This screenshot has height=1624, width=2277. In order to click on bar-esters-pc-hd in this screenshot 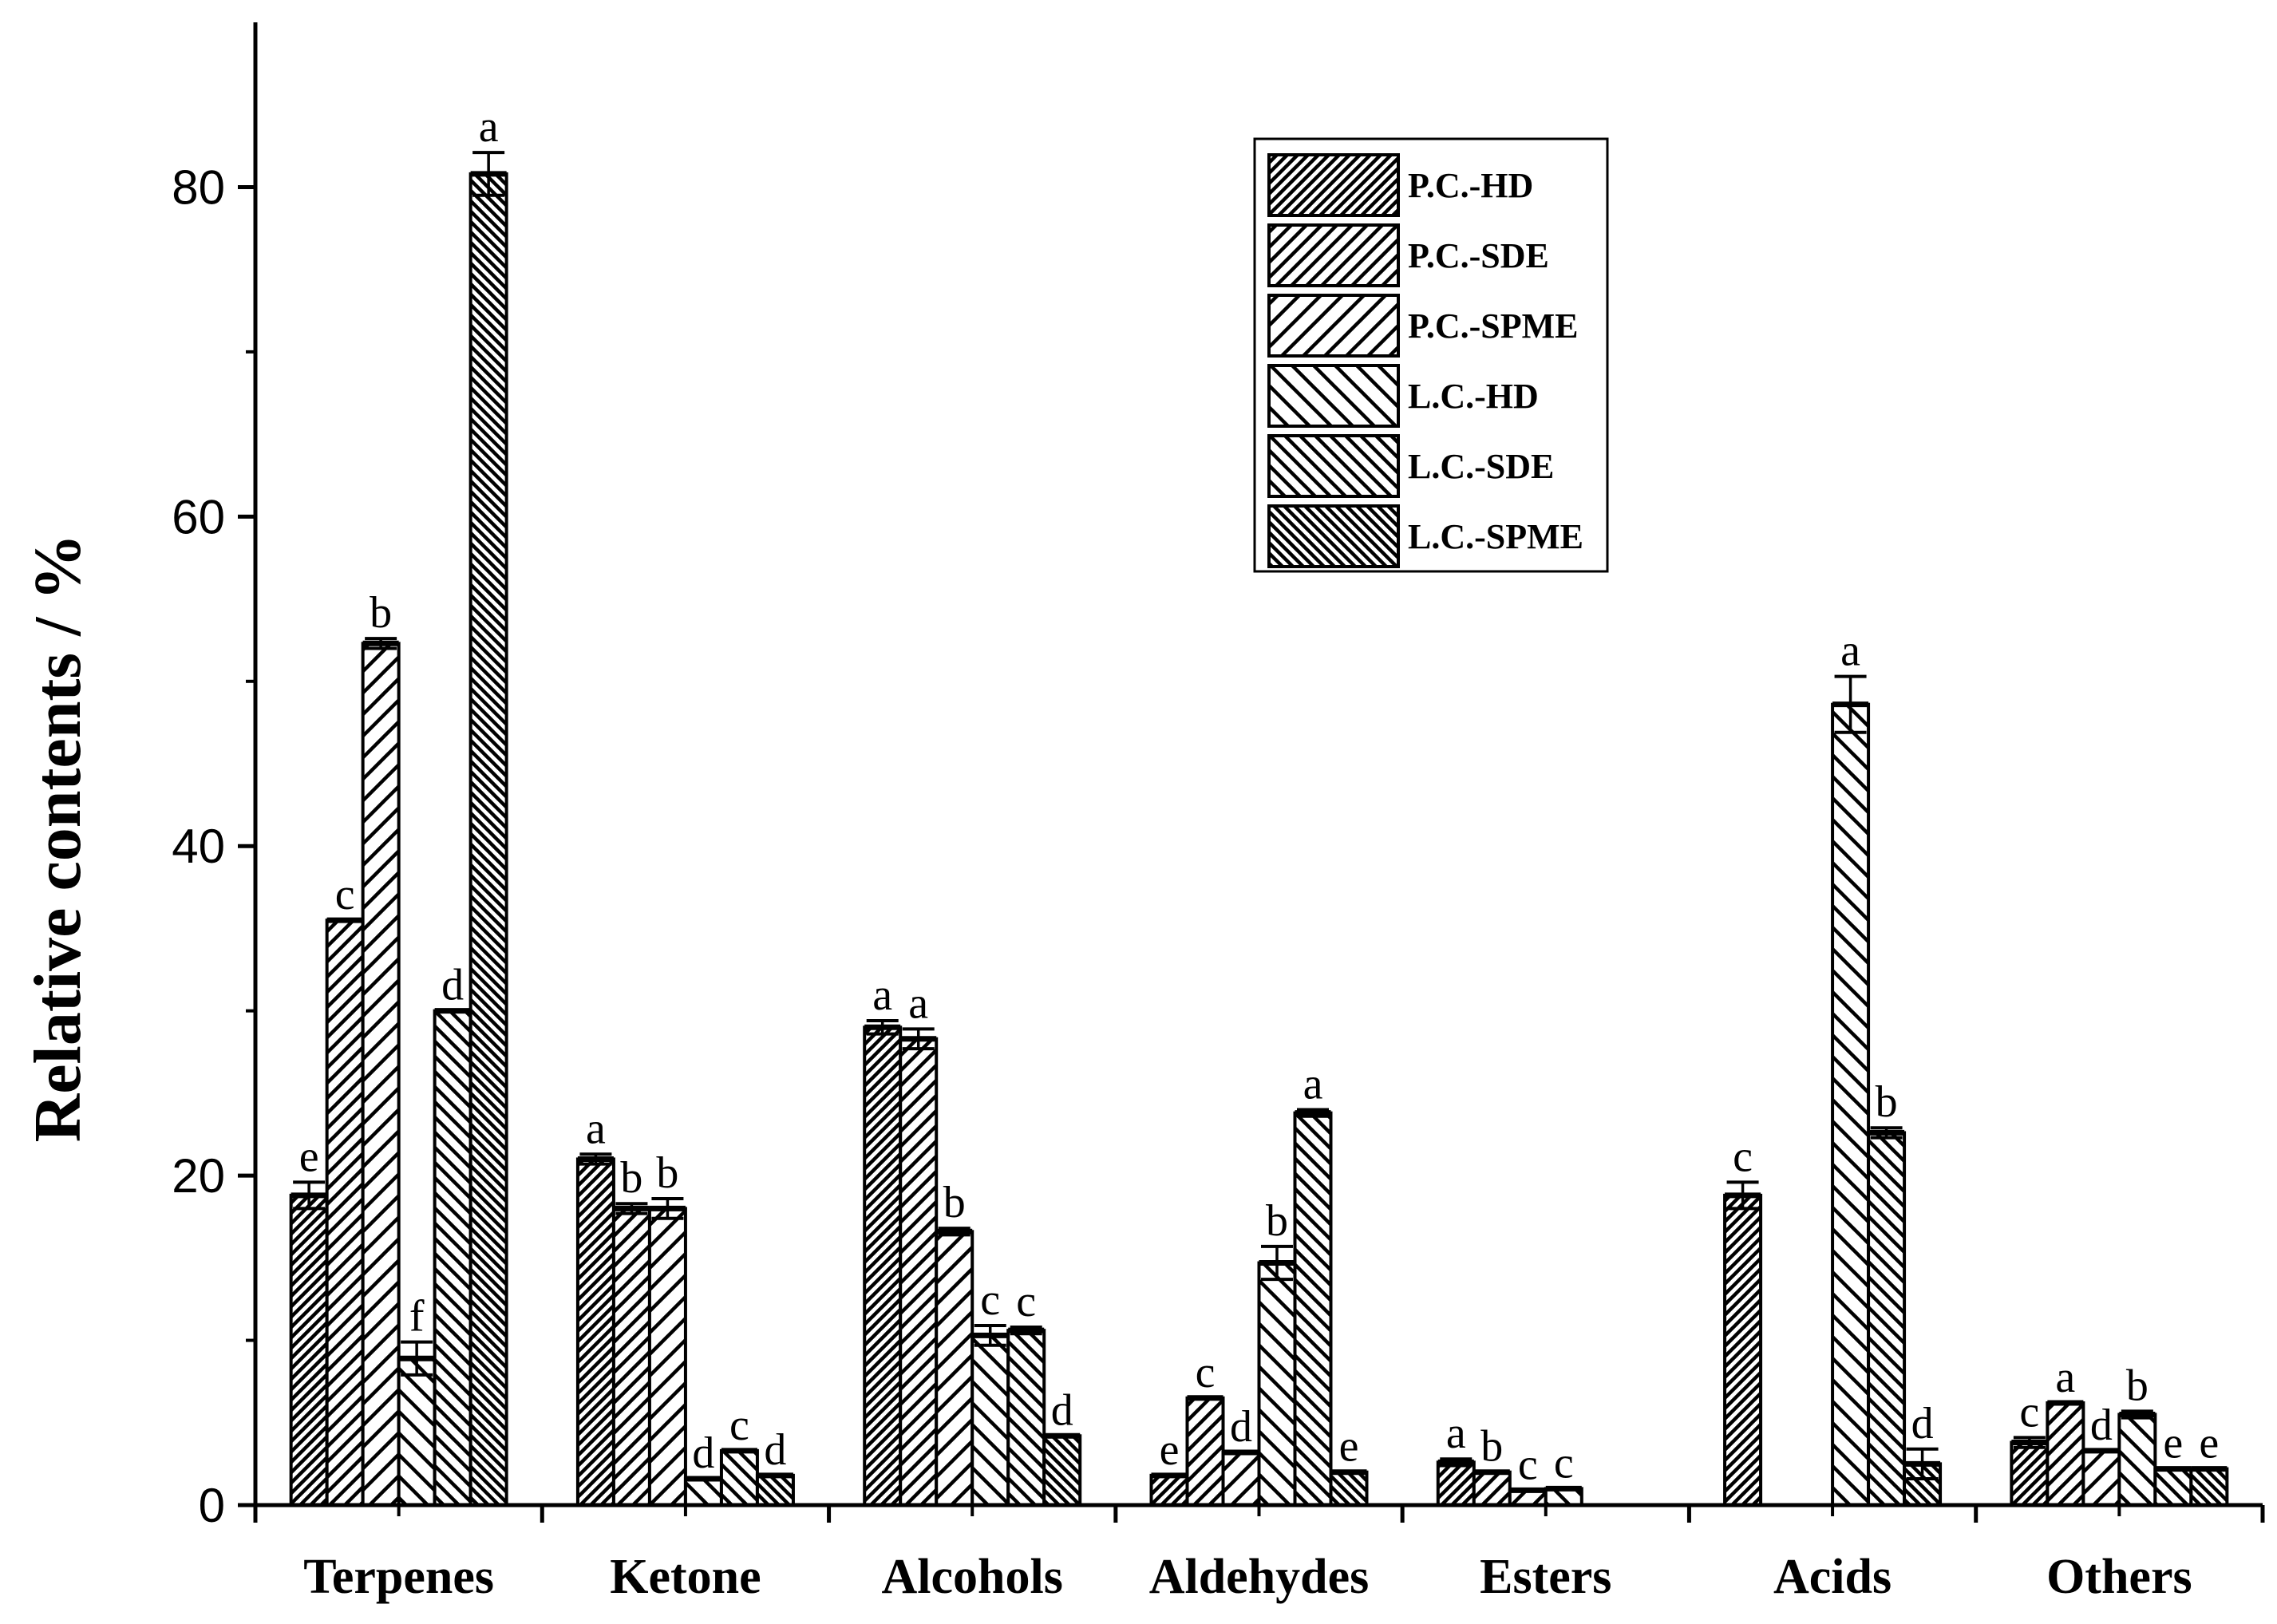, I will do `click(1456, 1483)`.